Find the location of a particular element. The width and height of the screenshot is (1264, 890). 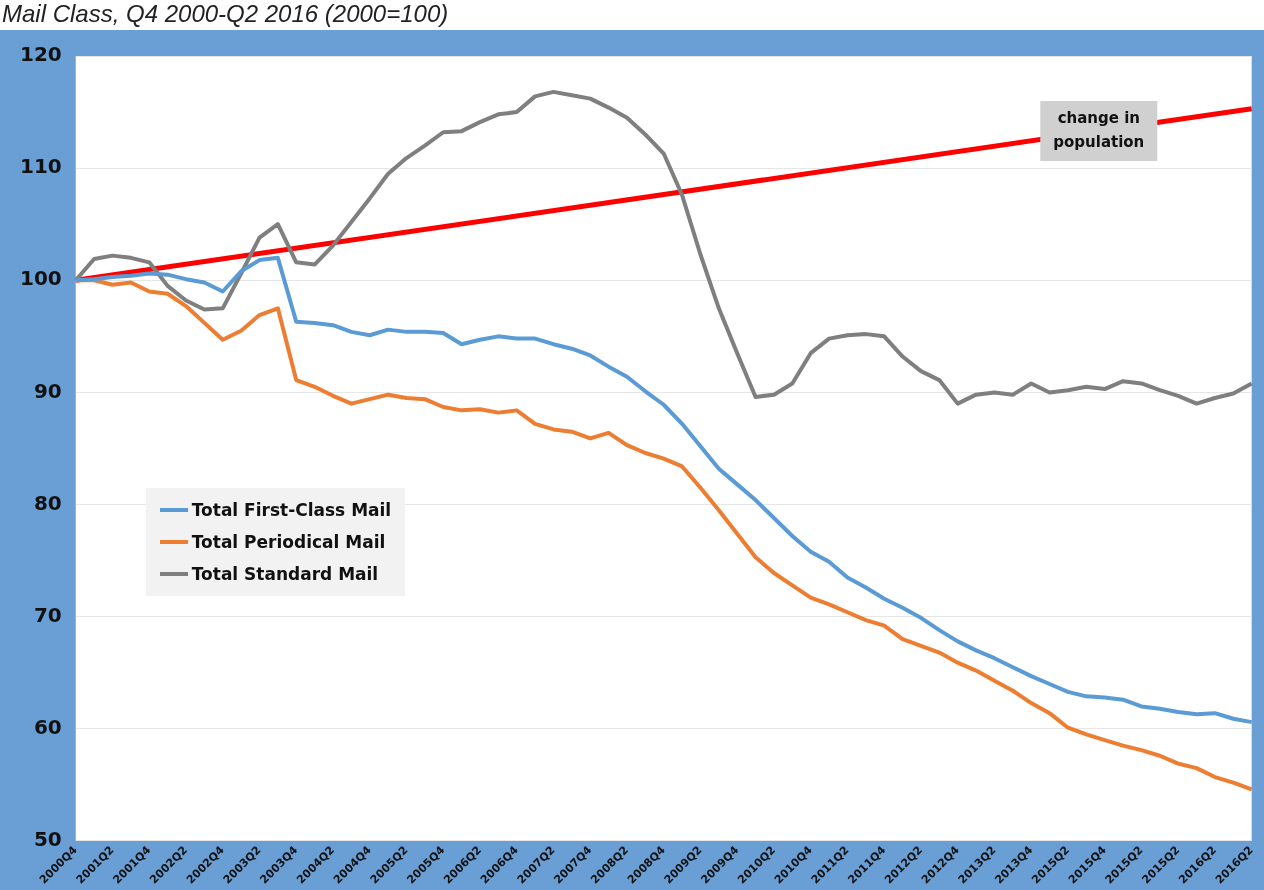

y-tick-label: 50 is located at coordinates (47, 839).